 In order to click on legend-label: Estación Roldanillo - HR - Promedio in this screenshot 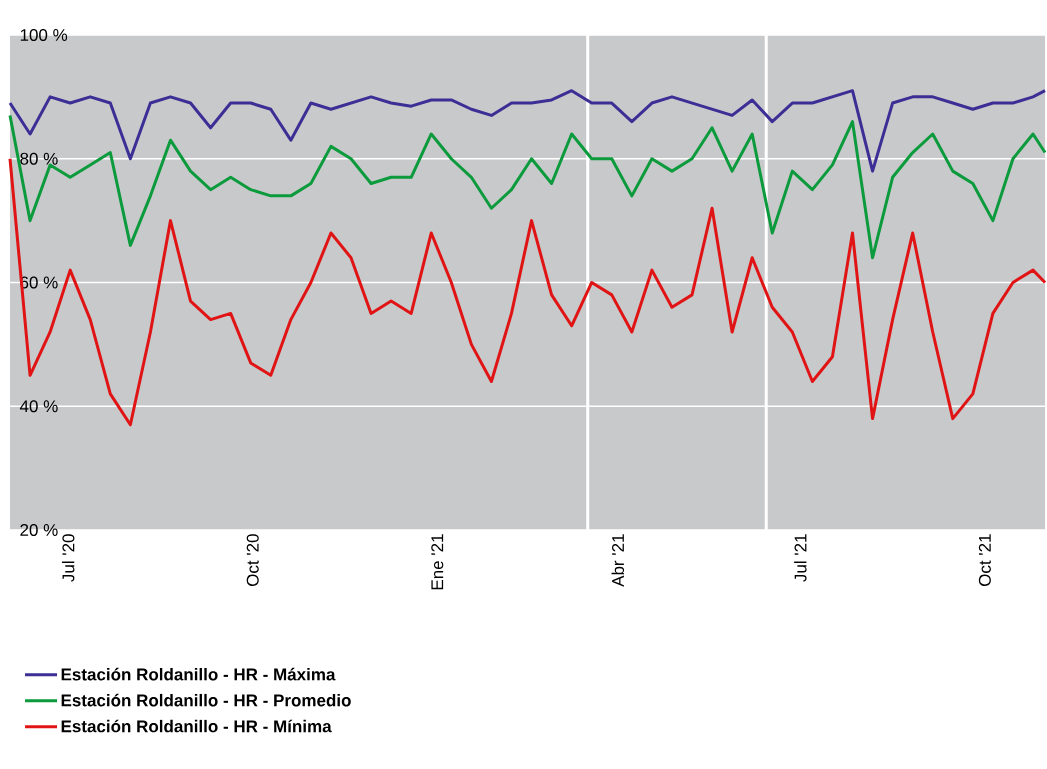, I will do `click(206, 700)`.